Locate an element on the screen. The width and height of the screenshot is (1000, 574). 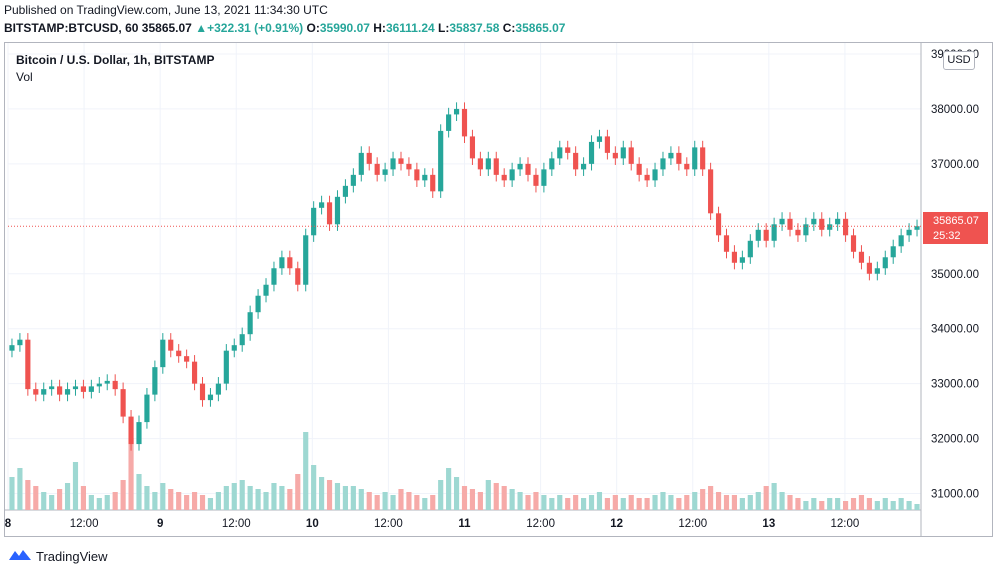
change-value: +322.31 (+0.91%) is located at coordinates (255, 28).